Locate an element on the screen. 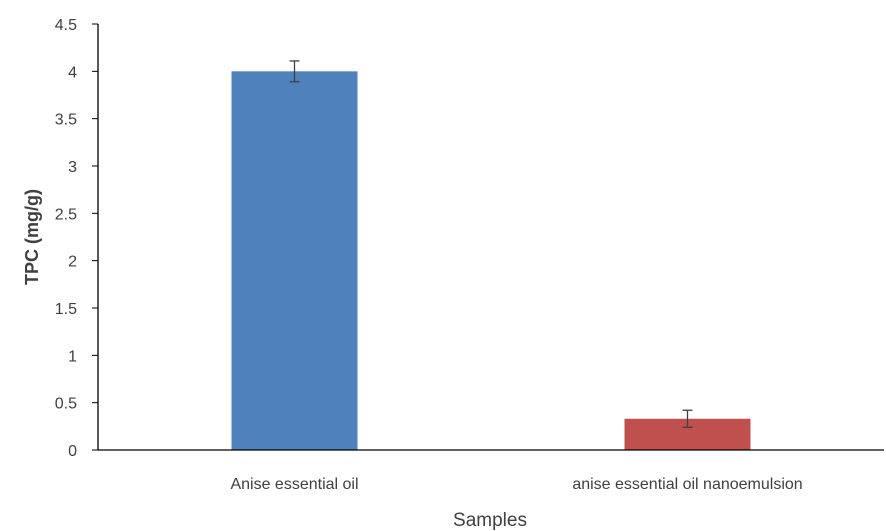  y-tick-label: 2 is located at coordinates (72, 262).